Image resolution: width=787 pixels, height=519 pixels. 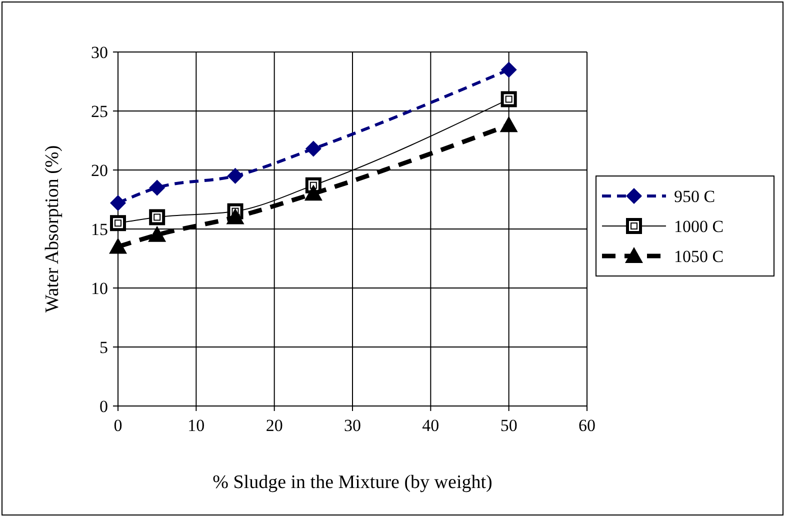 I want to click on legend-label: 950 C, so click(x=695, y=196).